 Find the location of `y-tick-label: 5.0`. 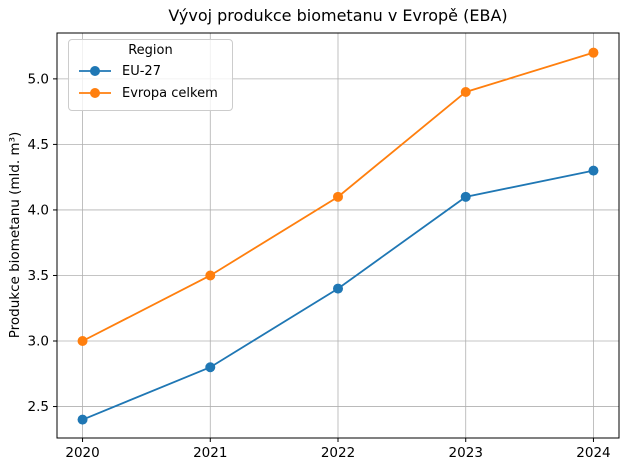

y-tick-label: 5.0 is located at coordinates (38, 79).